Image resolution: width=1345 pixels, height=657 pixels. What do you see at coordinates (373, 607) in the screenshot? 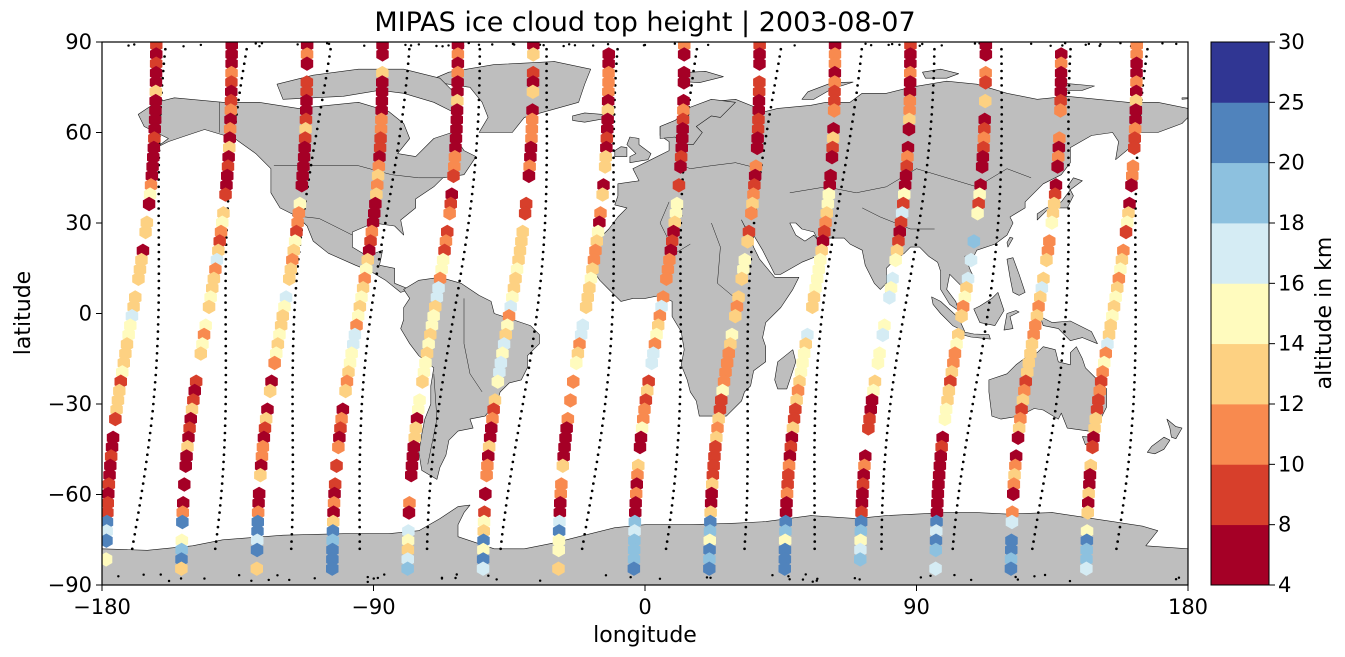
I see `x-tick-label: −90` at bounding box center [373, 607].